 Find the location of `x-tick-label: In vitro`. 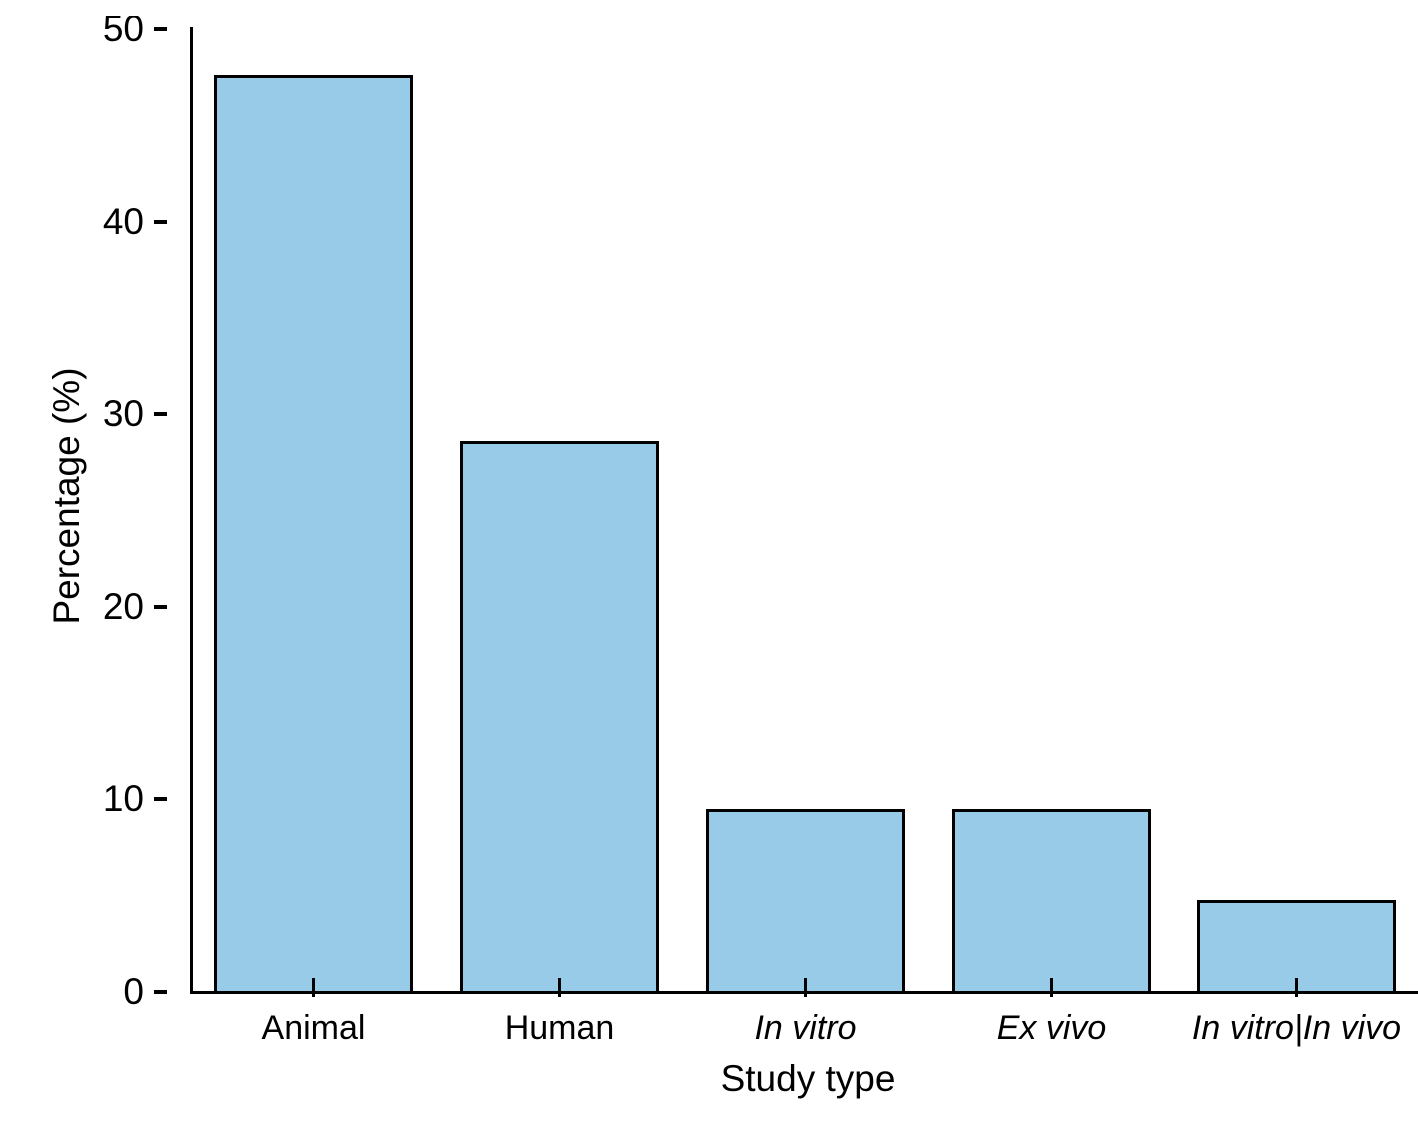

x-tick-label: In vitro is located at coordinates (805, 1028).